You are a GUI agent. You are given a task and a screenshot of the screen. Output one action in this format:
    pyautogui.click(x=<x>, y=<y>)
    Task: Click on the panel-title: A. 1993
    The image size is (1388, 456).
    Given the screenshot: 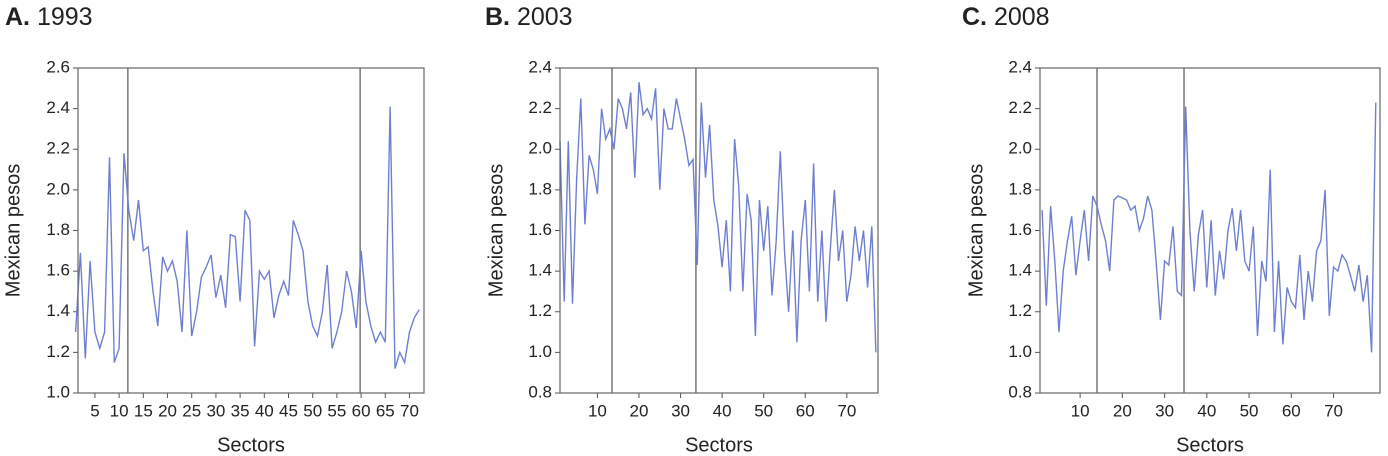 What is the action you would take?
    pyautogui.click(x=49, y=17)
    